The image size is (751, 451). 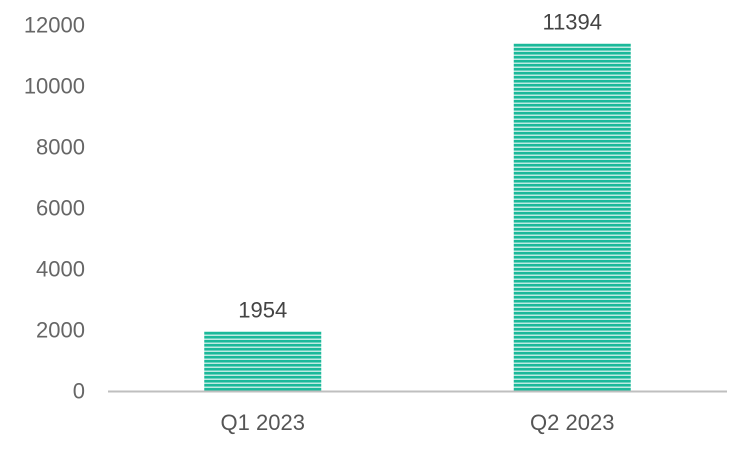 What do you see at coordinates (79, 391) in the screenshot?
I see `y-tick-label: 0` at bounding box center [79, 391].